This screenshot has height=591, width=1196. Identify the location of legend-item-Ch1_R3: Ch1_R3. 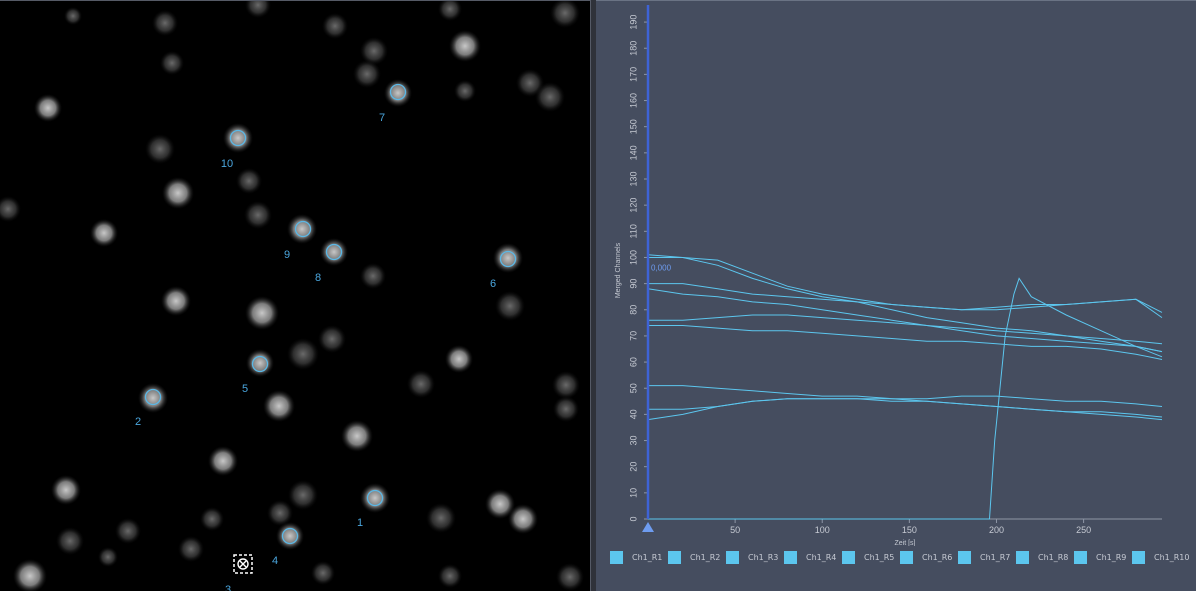
(755, 557).